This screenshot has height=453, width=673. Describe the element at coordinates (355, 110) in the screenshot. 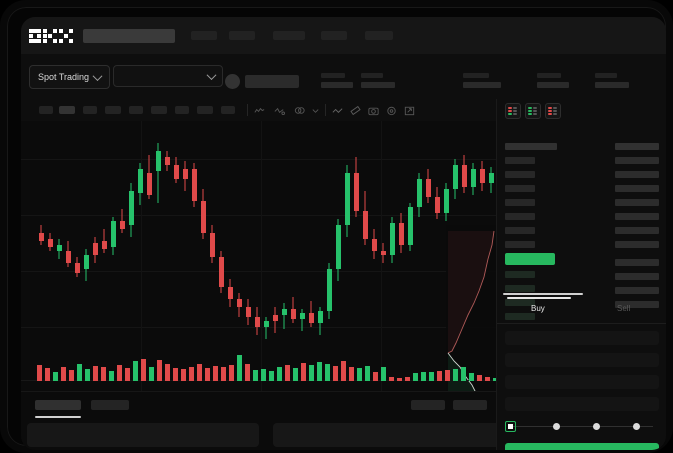

I see `ruler-icon` at that location.